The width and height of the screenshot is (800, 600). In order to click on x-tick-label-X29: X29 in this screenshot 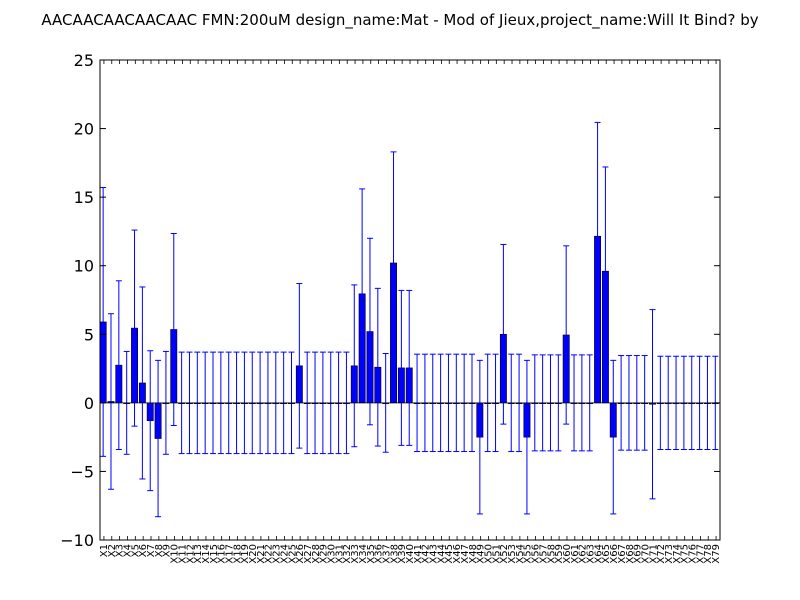, I will do `click(324, 554)`.